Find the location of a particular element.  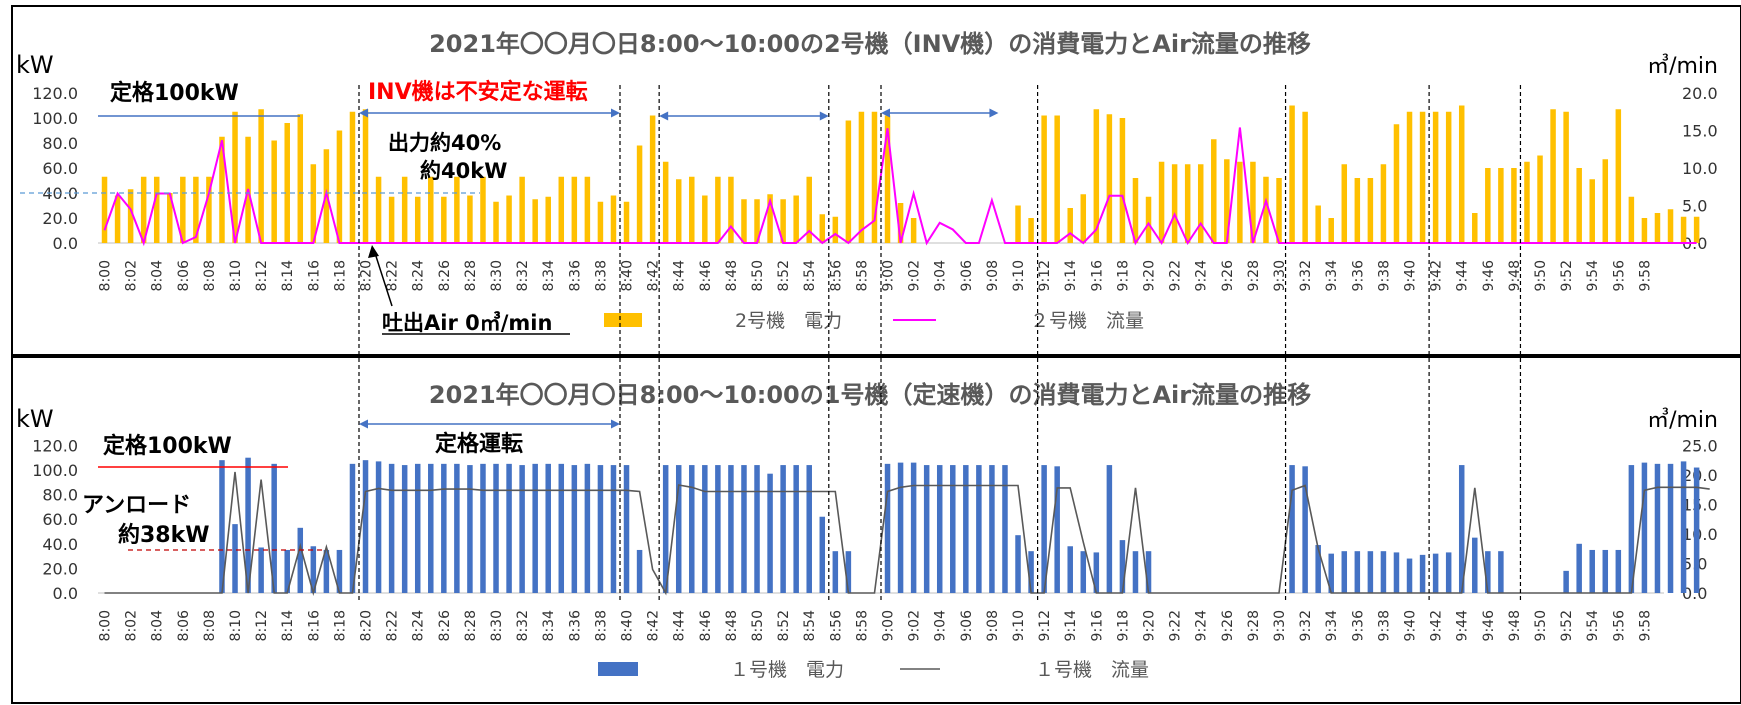

x-tick-label-fixed: 8:30 is located at coordinates (497, 625).